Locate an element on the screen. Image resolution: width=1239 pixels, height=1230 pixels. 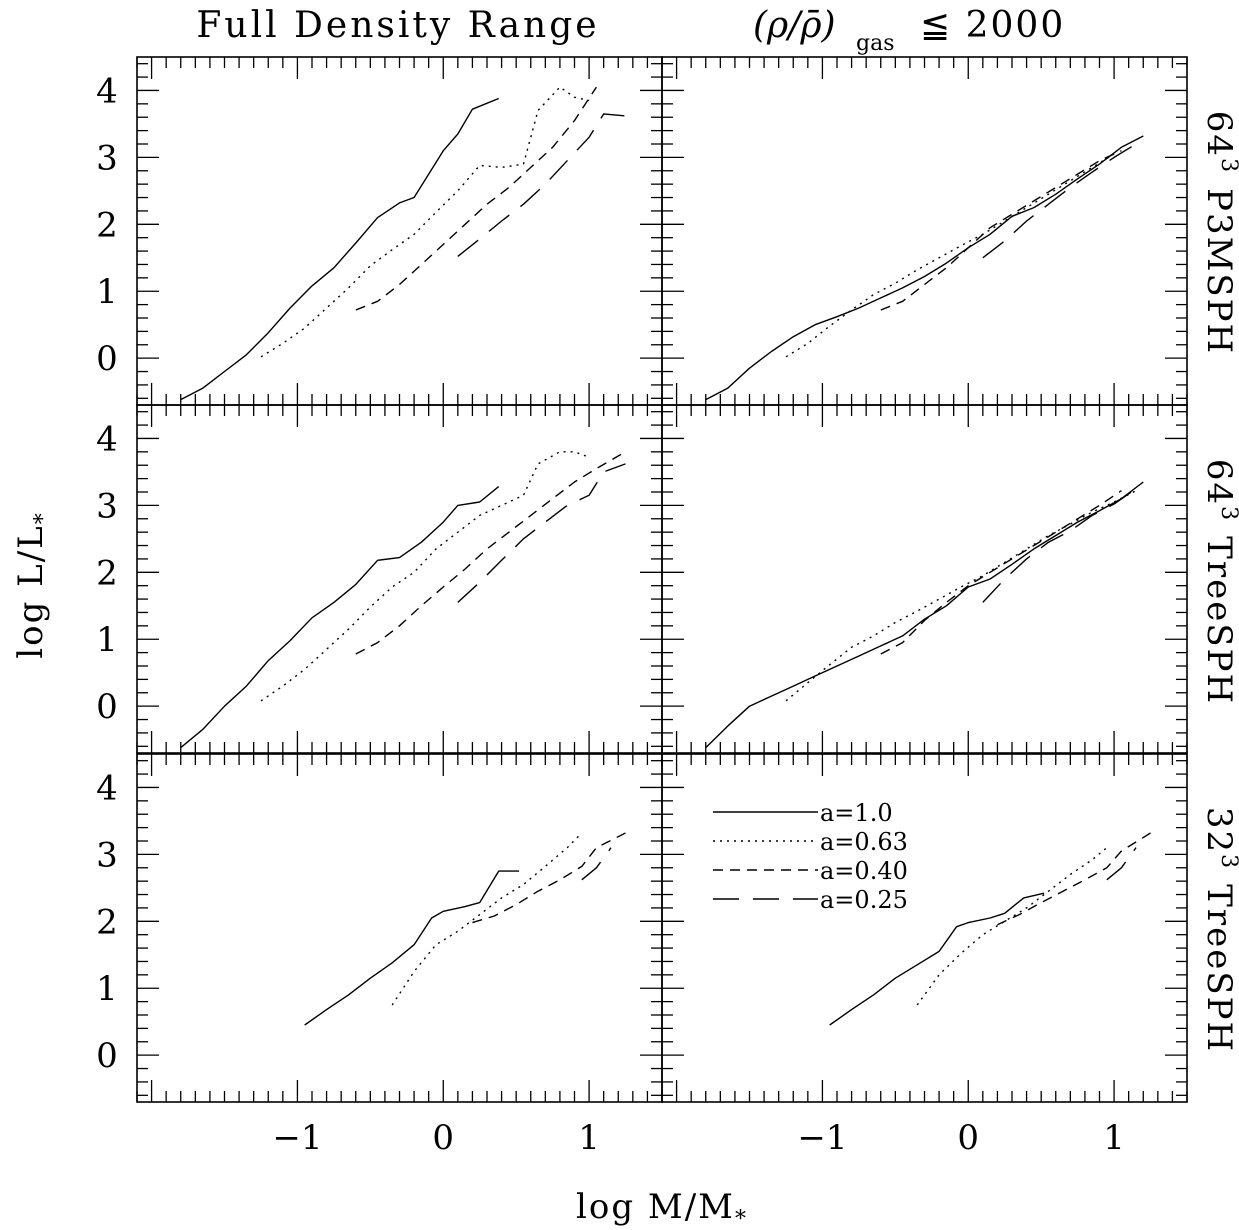
row-label-name: P3MSPH is located at coordinates (1219, 271).